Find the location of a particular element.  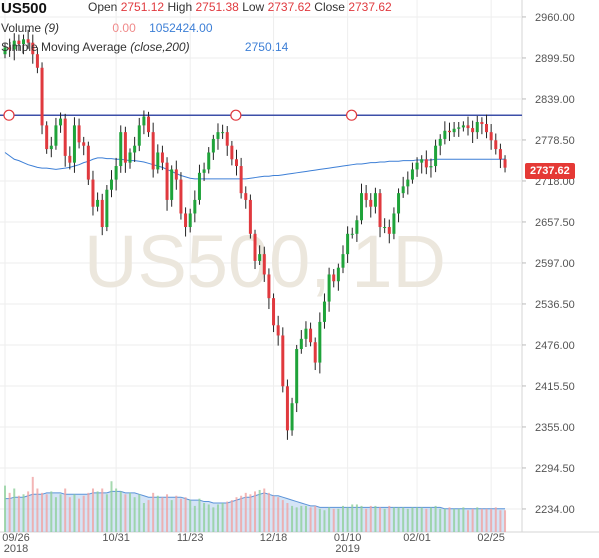

x-tick-year: 2019 is located at coordinates (347, 549).